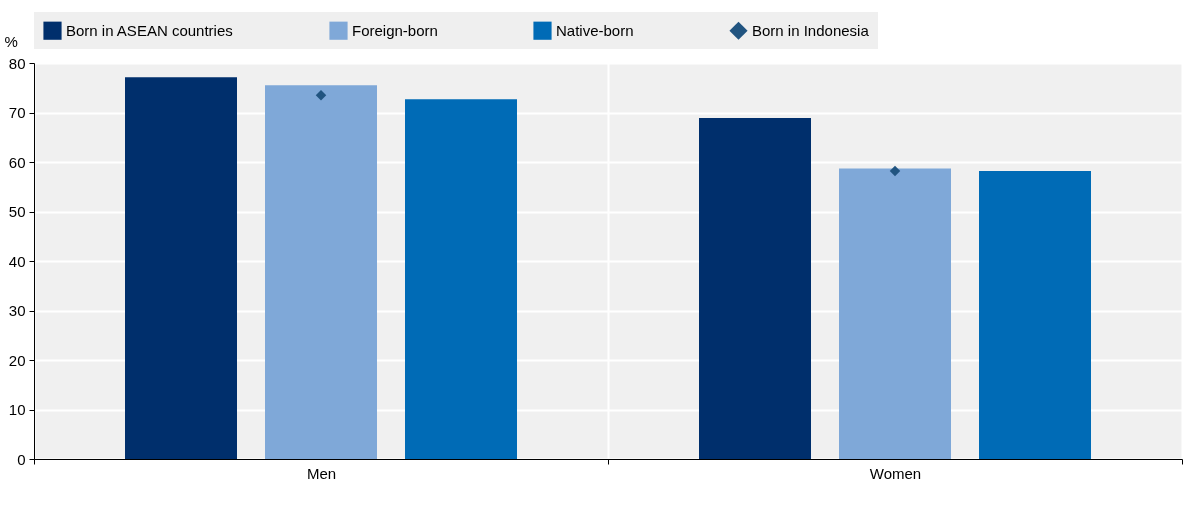 The image size is (1201, 522). What do you see at coordinates (811, 30) in the screenshot?
I see `legend-label: Born in Indonesia` at bounding box center [811, 30].